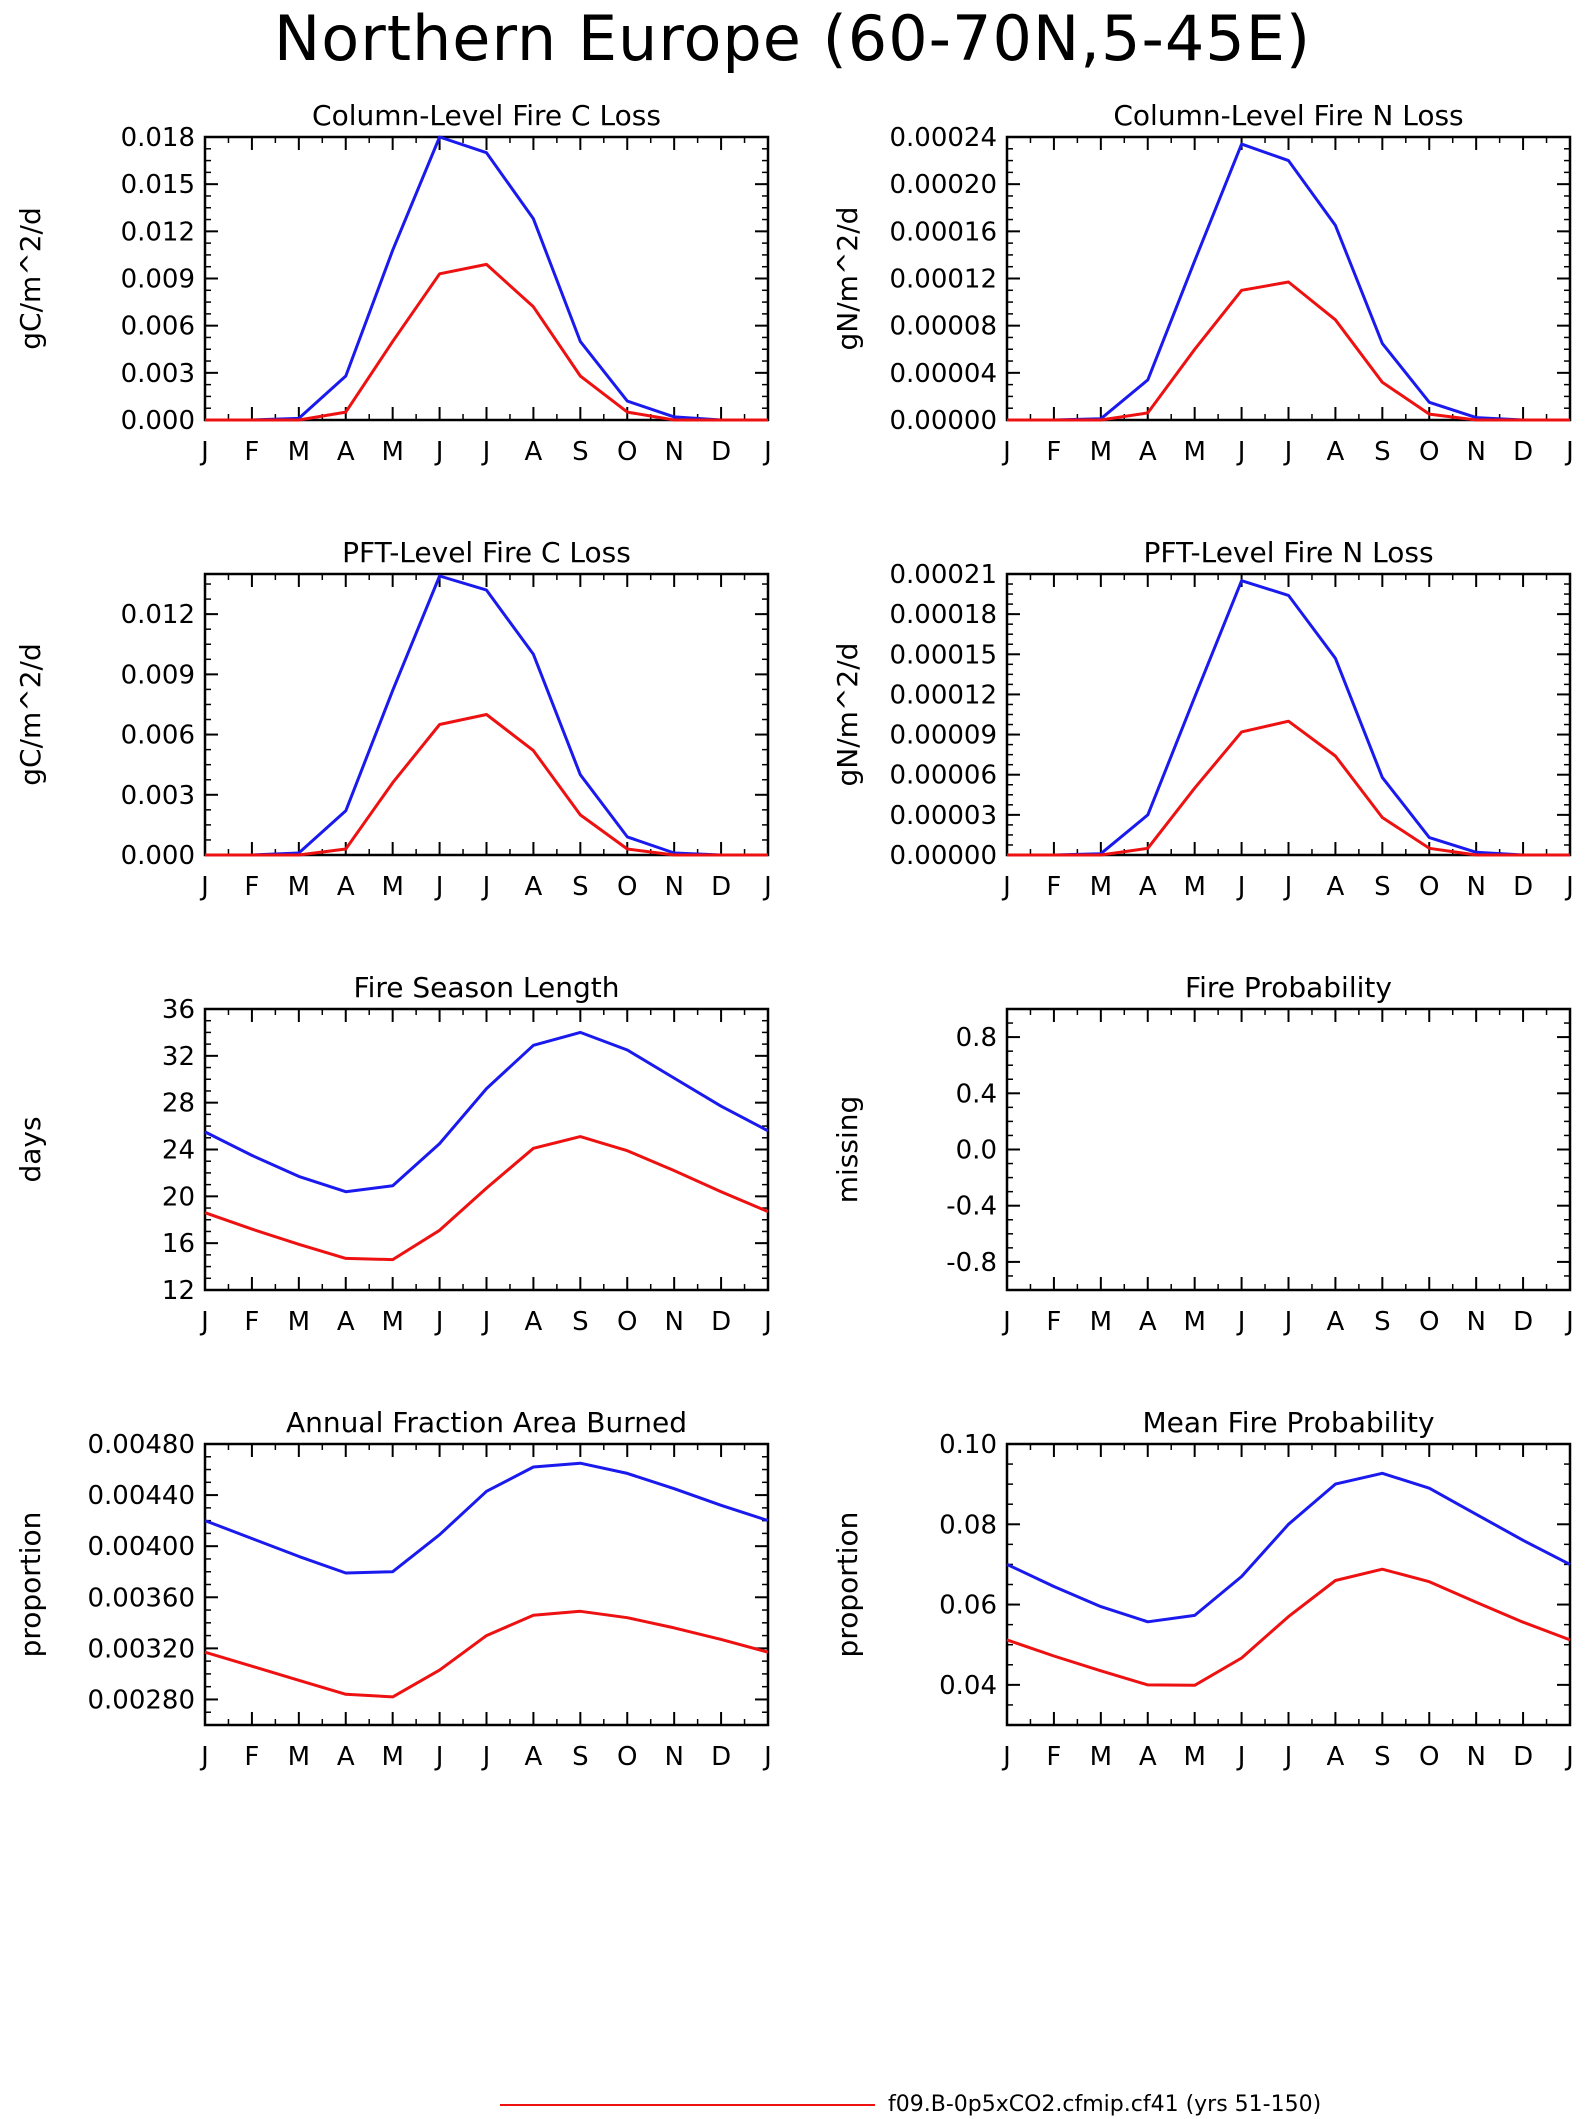 This screenshot has width=1585, height=2119. Describe the element at coordinates (971, 1263) in the screenshot. I see `y-tick-label: -0.8` at that location.